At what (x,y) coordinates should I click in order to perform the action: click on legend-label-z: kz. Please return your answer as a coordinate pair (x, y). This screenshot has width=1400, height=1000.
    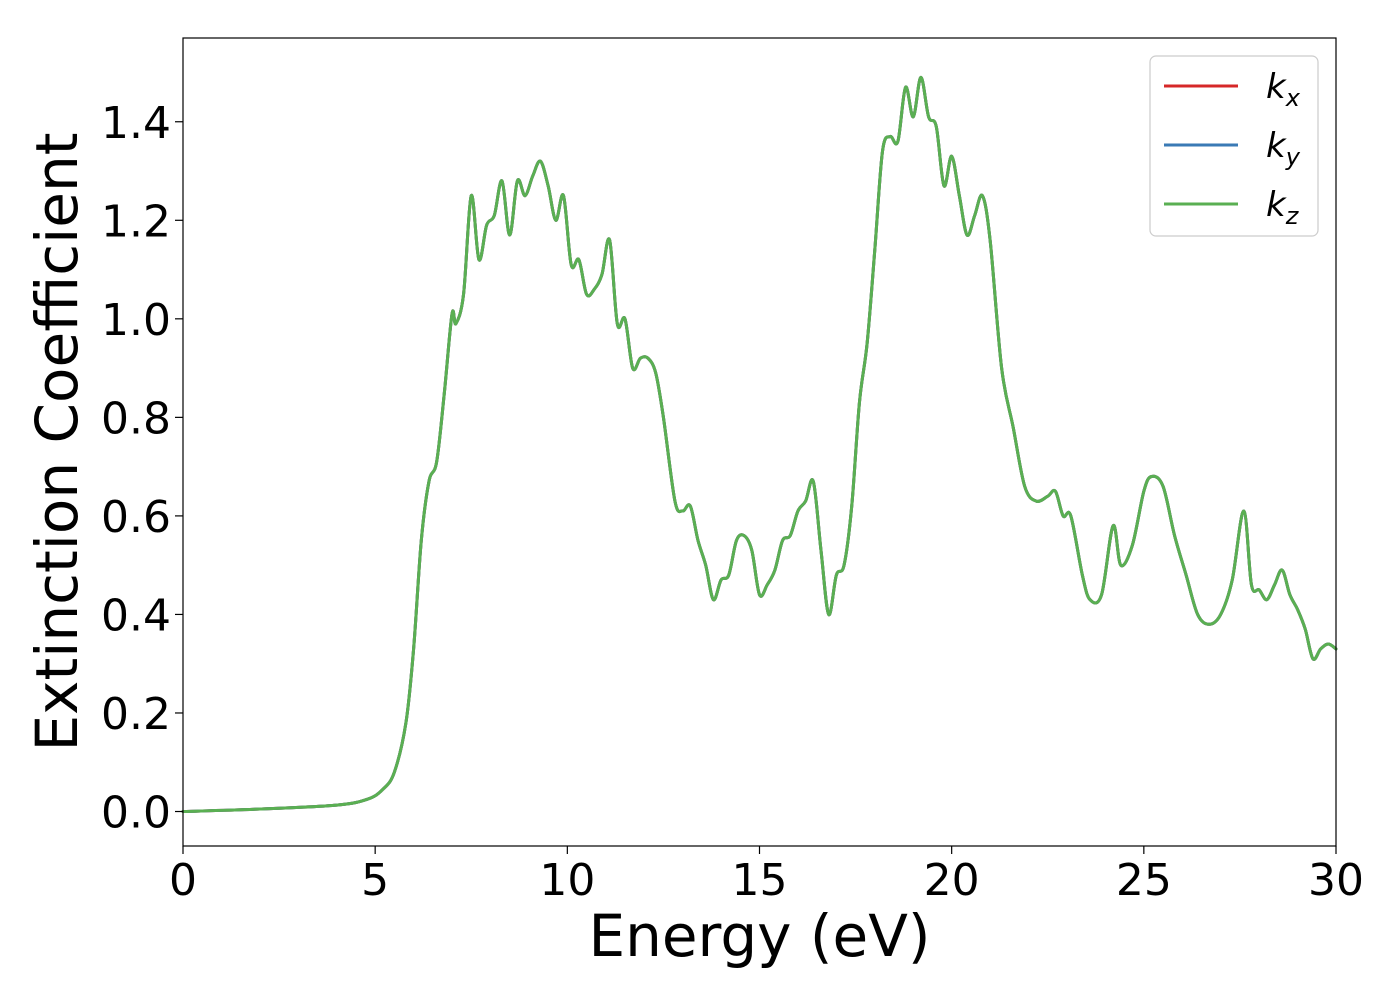
    Looking at the image, I should click on (1283, 207).